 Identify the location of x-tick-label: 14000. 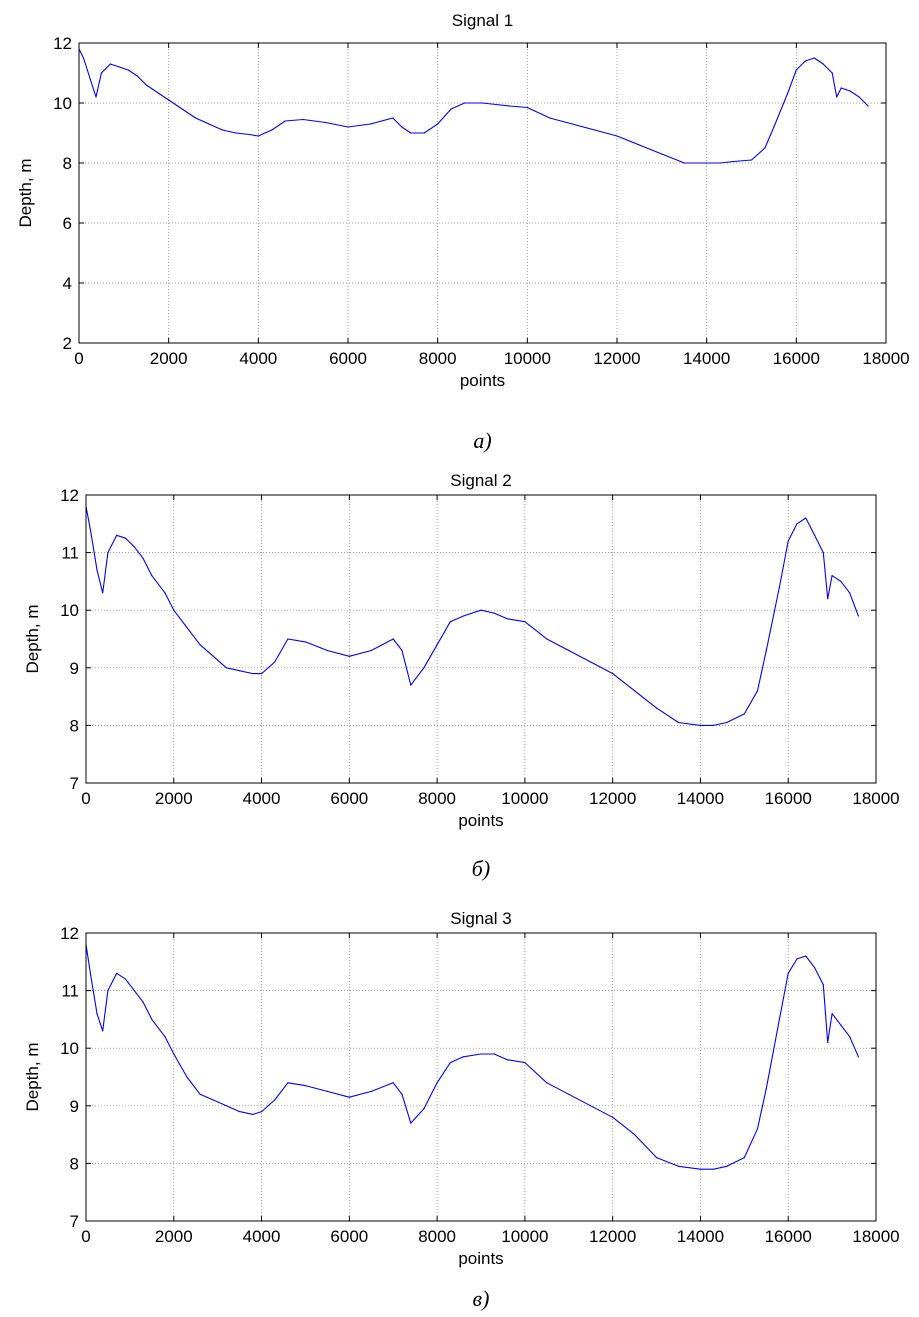
(706, 358).